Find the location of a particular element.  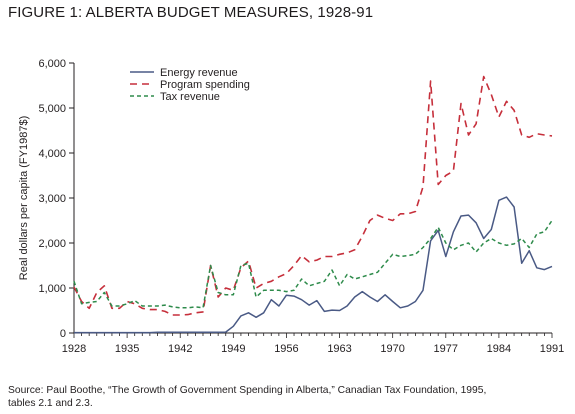

x-tick-label: 1956 is located at coordinates (286, 349).